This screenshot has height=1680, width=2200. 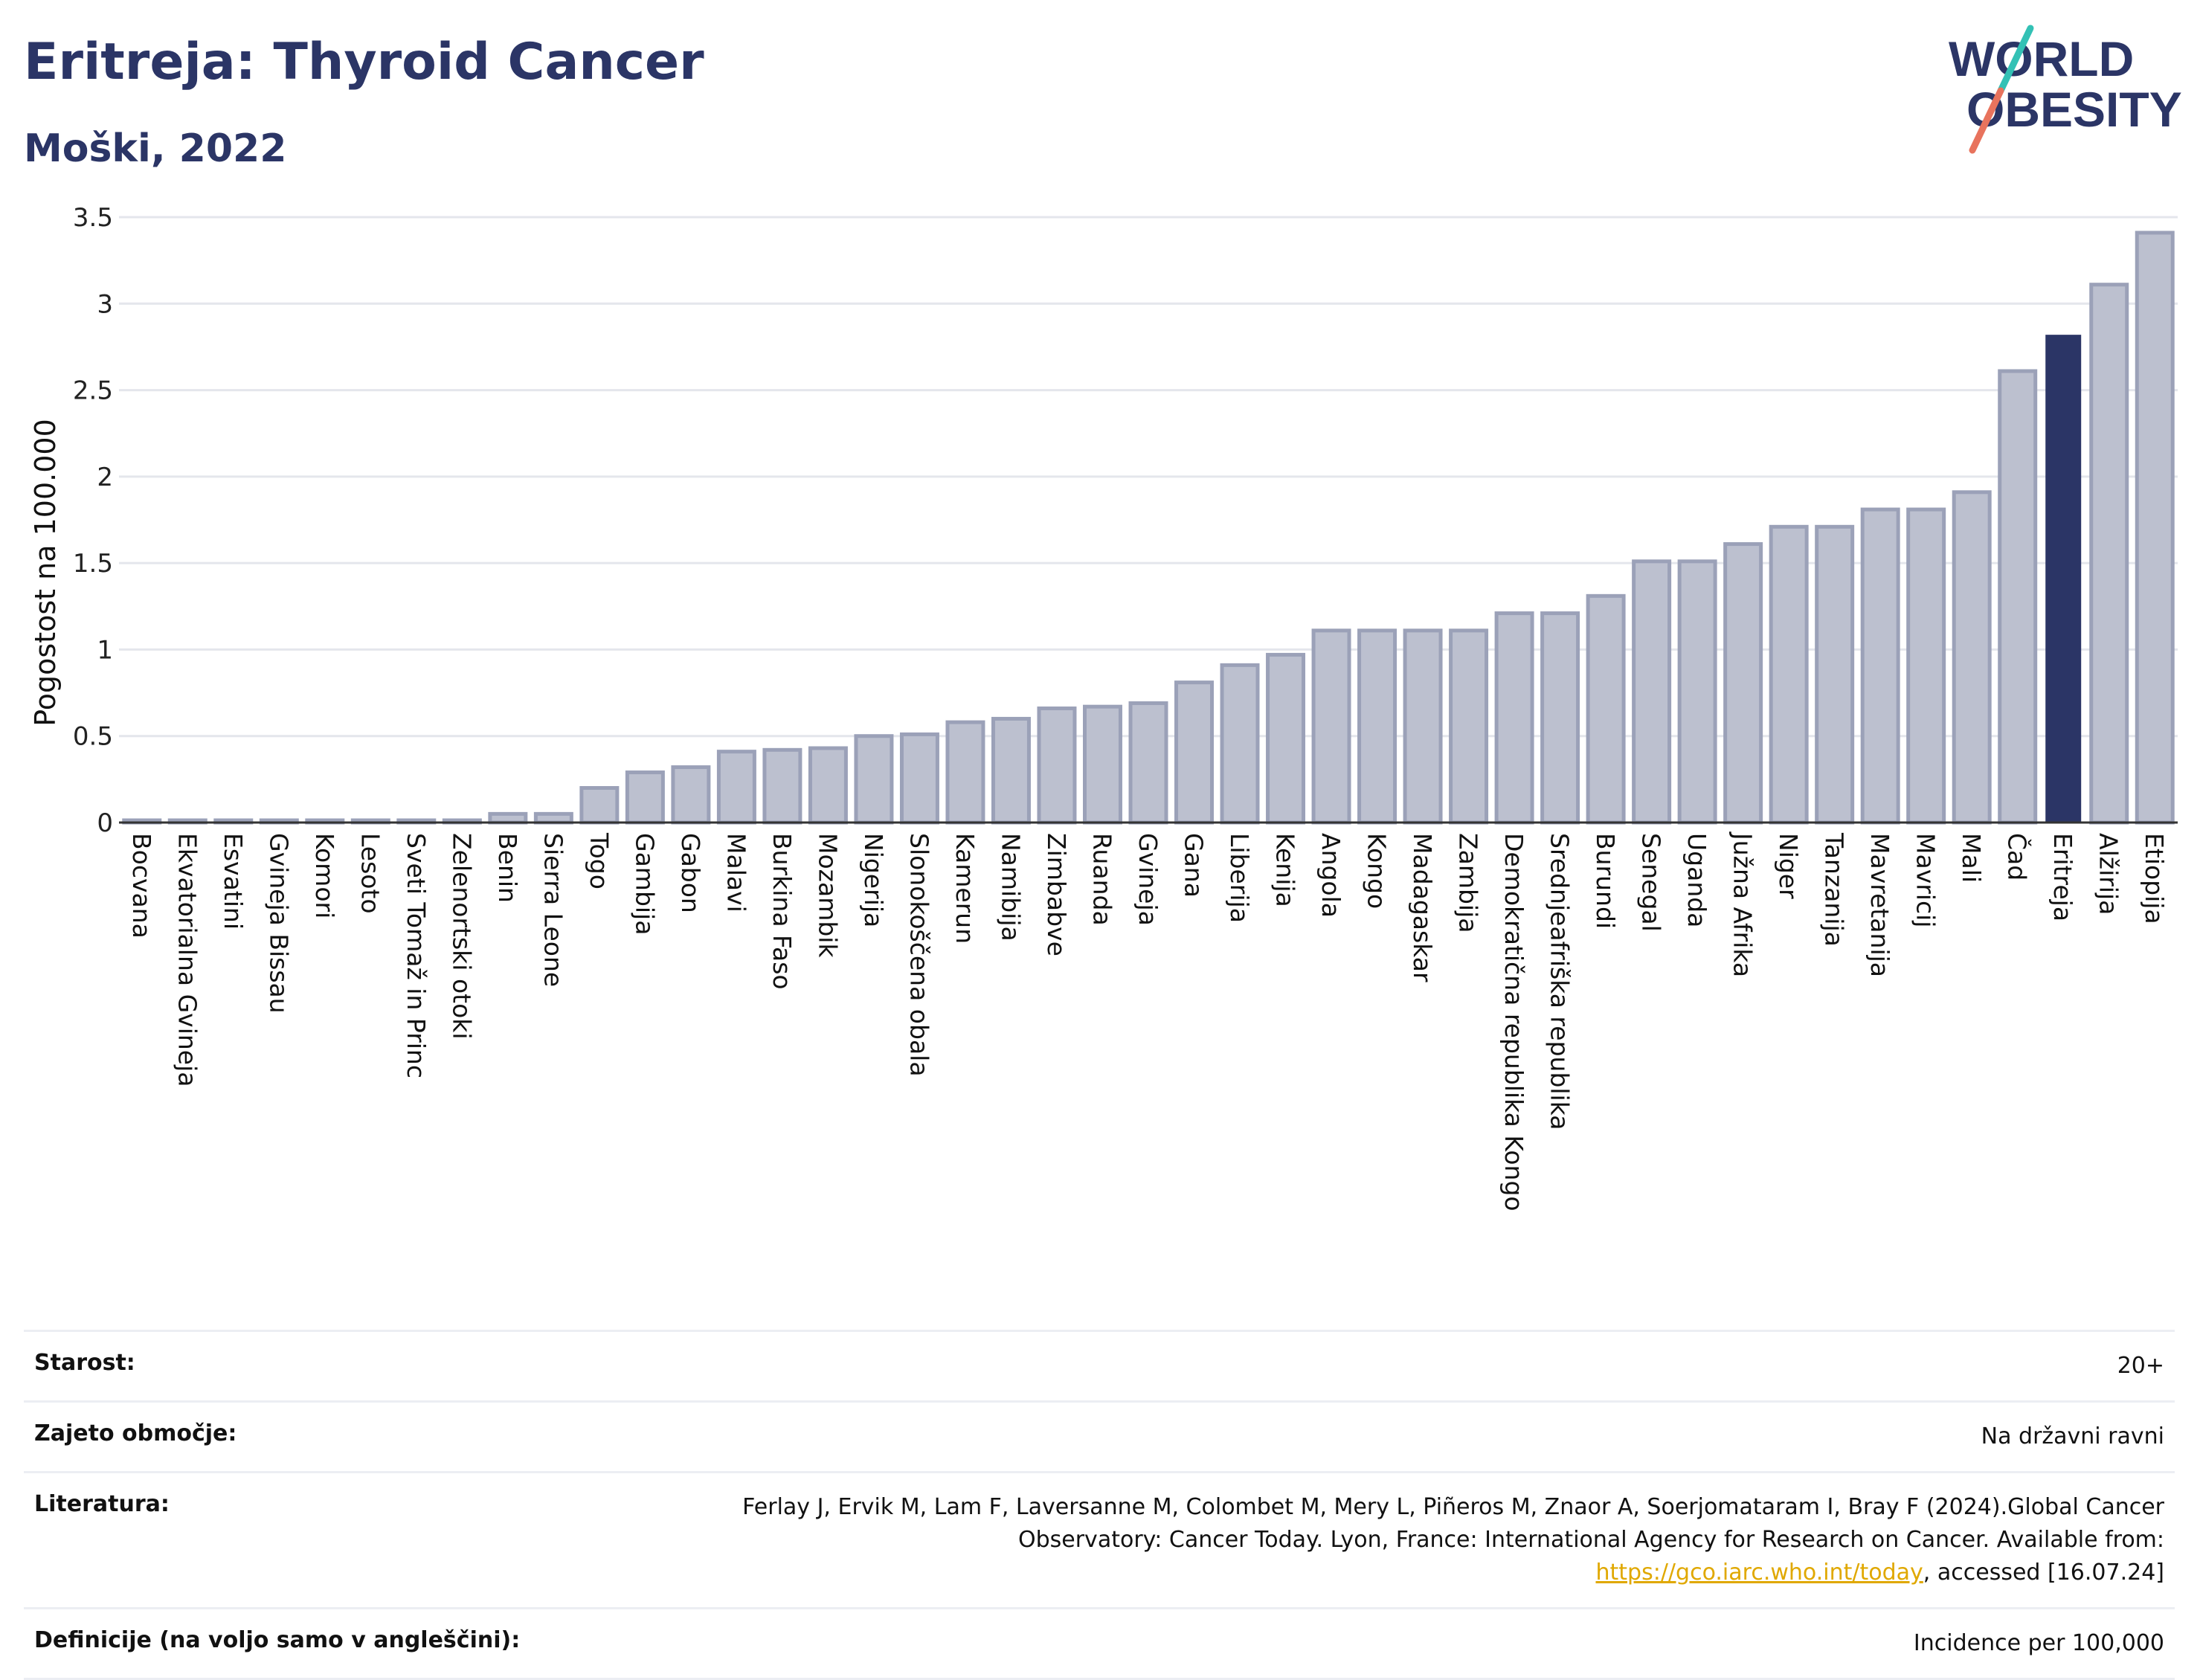 What do you see at coordinates (1742, 904) in the screenshot?
I see `x-tick-label: Južna Afrika` at bounding box center [1742, 904].